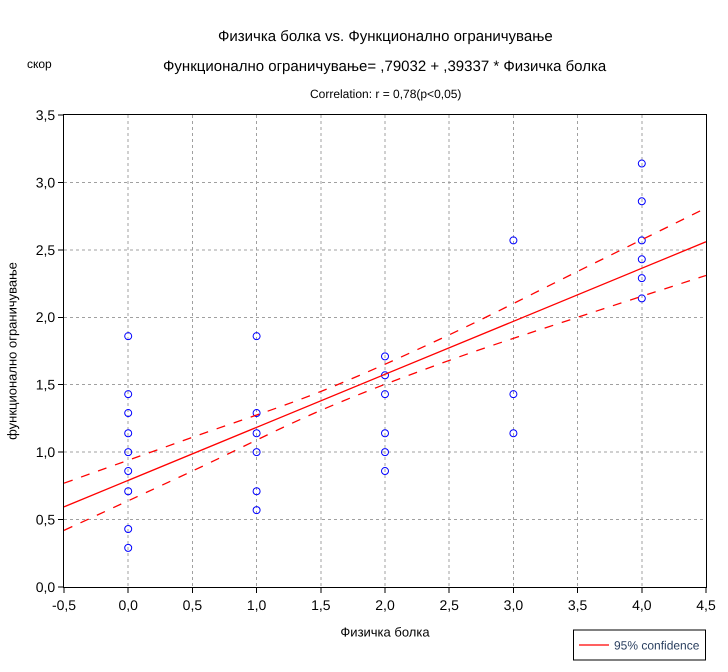 The width and height of the screenshot is (728, 672). I want to click on y-tick-label: 2,0, so click(46, 317).